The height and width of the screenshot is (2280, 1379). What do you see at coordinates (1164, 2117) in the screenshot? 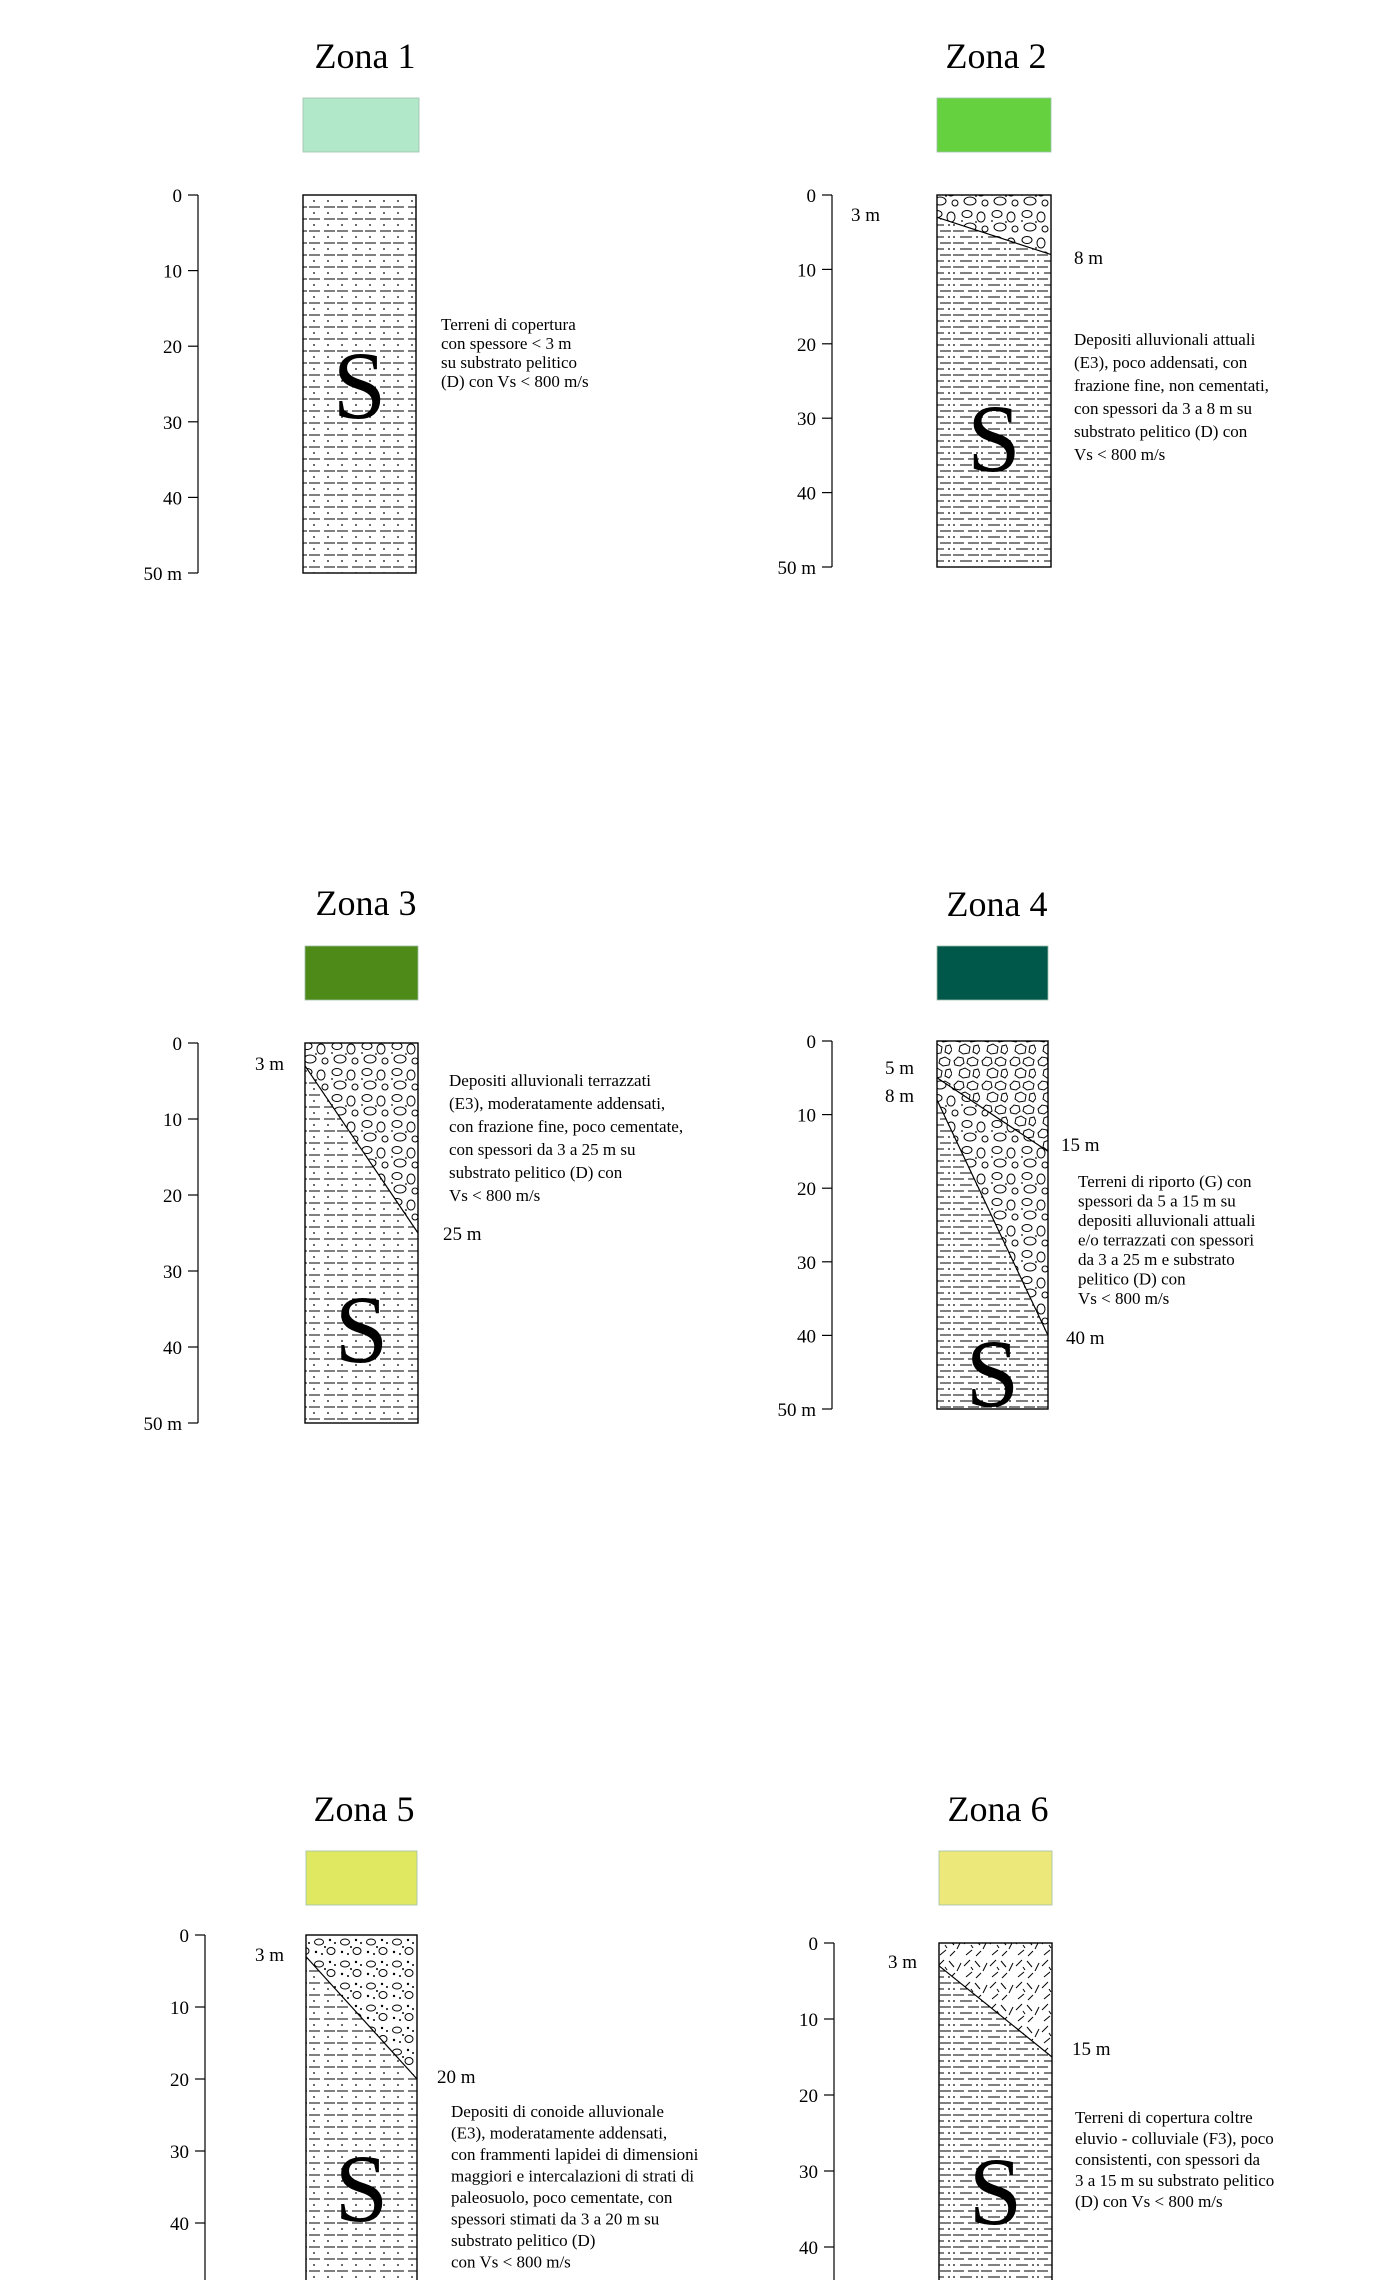
I see `description-line: Terreni di copertura coltre` at bounding box center [1164, 2117].